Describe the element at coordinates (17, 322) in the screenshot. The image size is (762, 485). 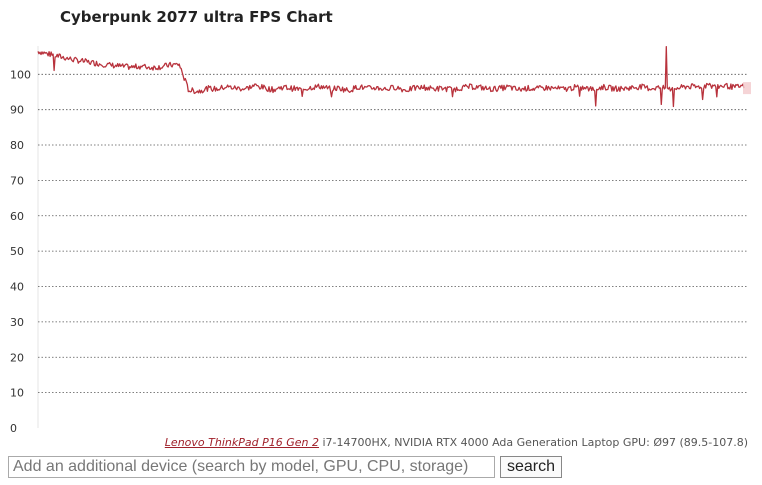
I see `y-tick-label: 30` at that location.